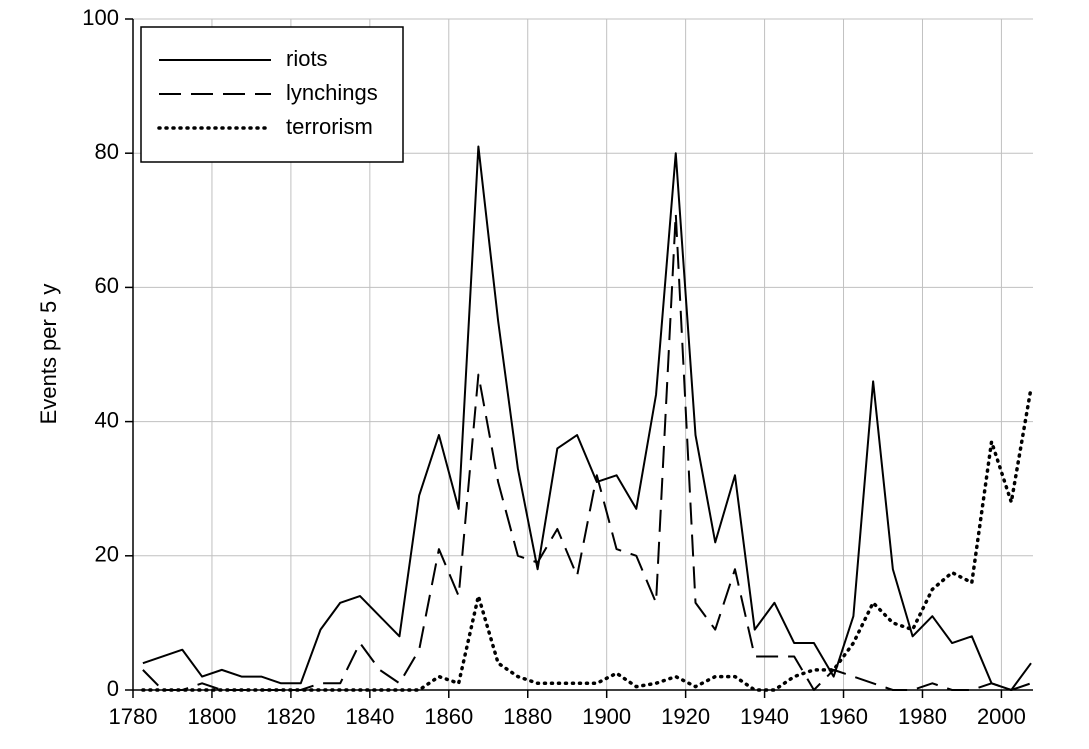 The height and width of the screenshot is (749, 1089). Describe the element at coordinates (448, 716) in the screenshot. I see `x-tick-label: 1860` at that location.